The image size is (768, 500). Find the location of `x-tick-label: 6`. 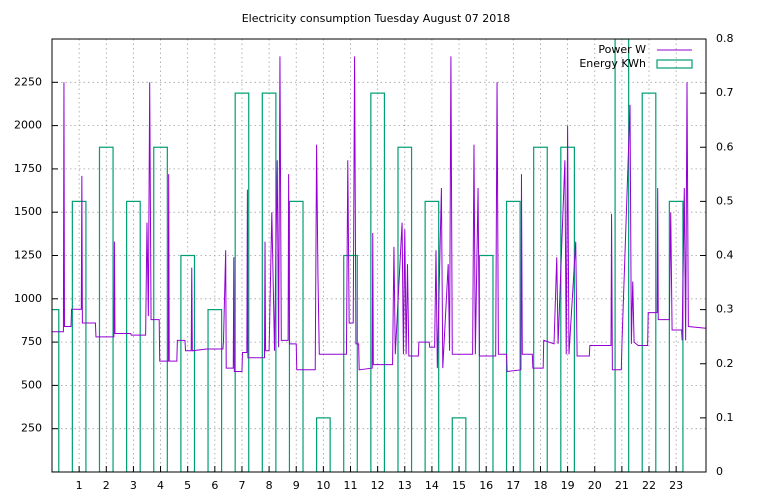

x-tick-label: 6 is located at coordinates (214, 485).